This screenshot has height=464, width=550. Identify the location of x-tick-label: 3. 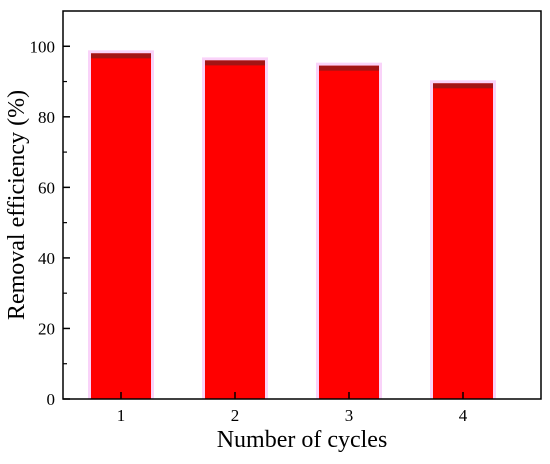
(349, 415).